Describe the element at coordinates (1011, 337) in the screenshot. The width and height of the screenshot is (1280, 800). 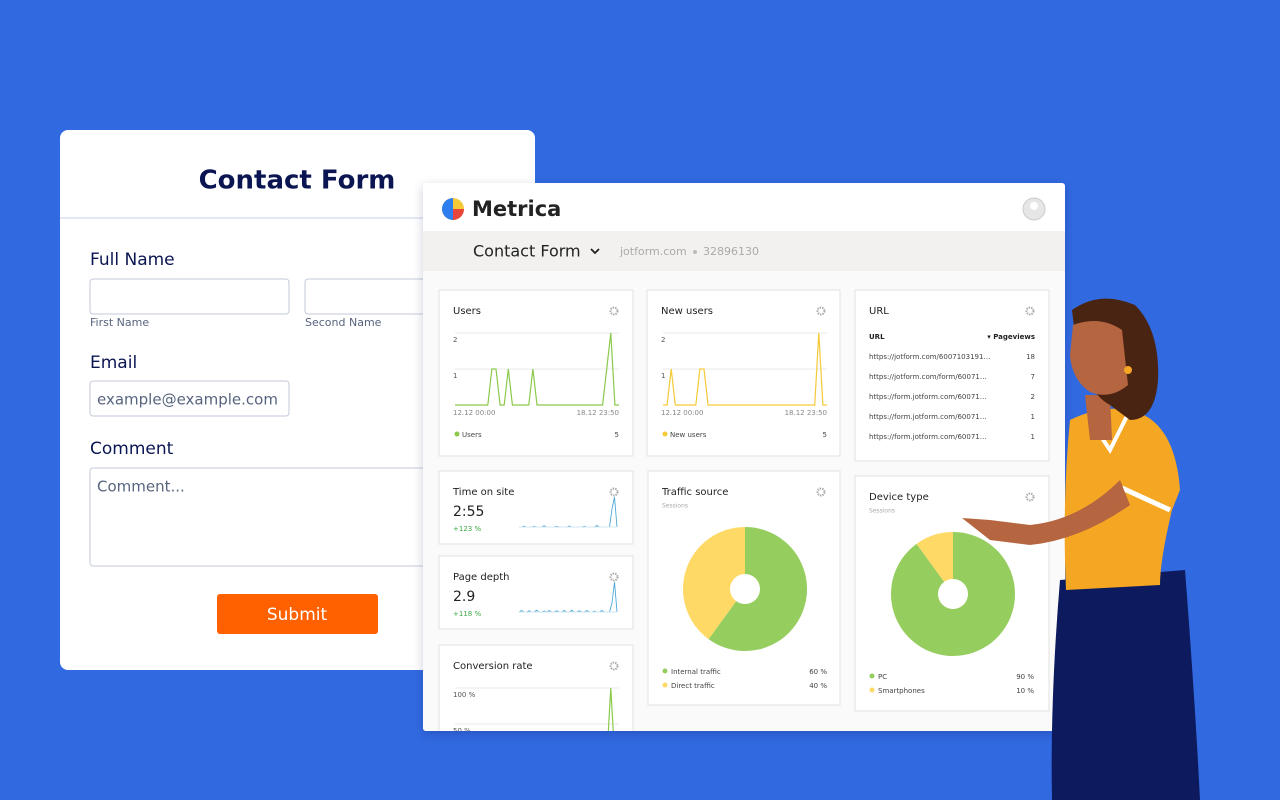
I see `column-header: ▾ Pageviews` at that location.